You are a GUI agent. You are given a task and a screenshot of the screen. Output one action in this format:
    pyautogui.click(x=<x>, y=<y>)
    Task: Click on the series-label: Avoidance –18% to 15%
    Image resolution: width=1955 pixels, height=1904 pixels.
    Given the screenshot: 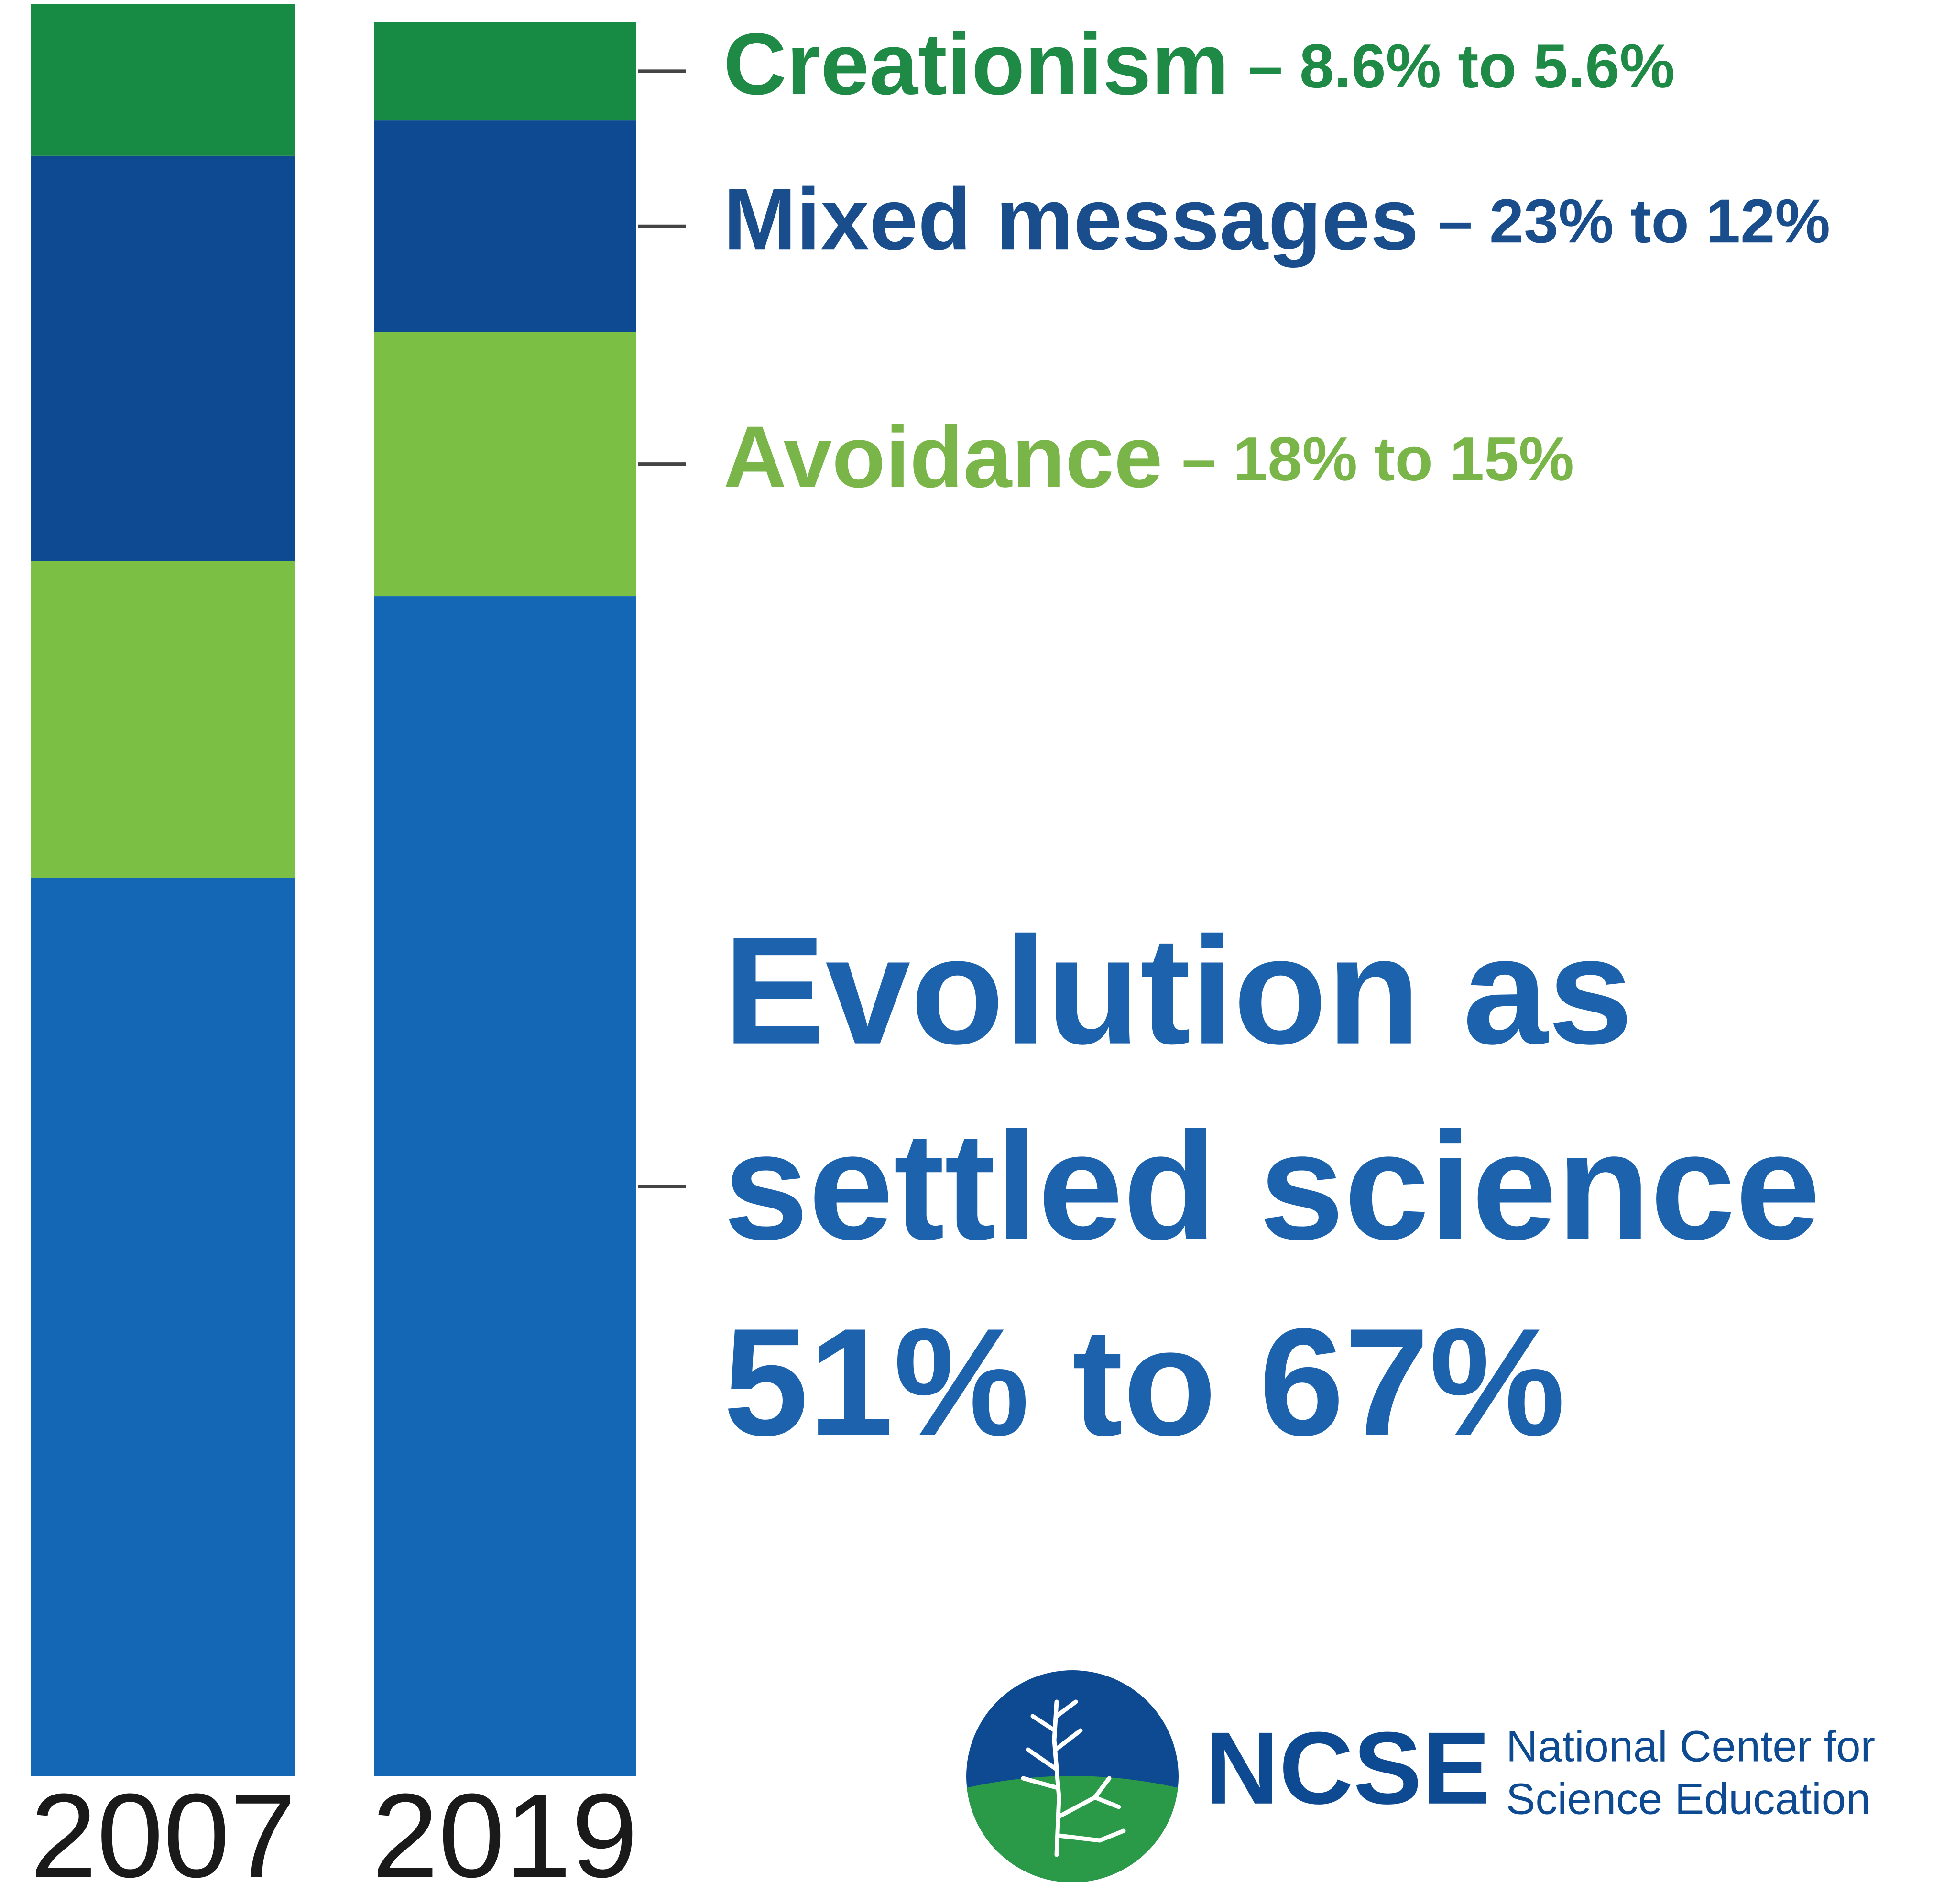 What is the action you would take?
    pyautogui.click(x=1148, y=457)
    